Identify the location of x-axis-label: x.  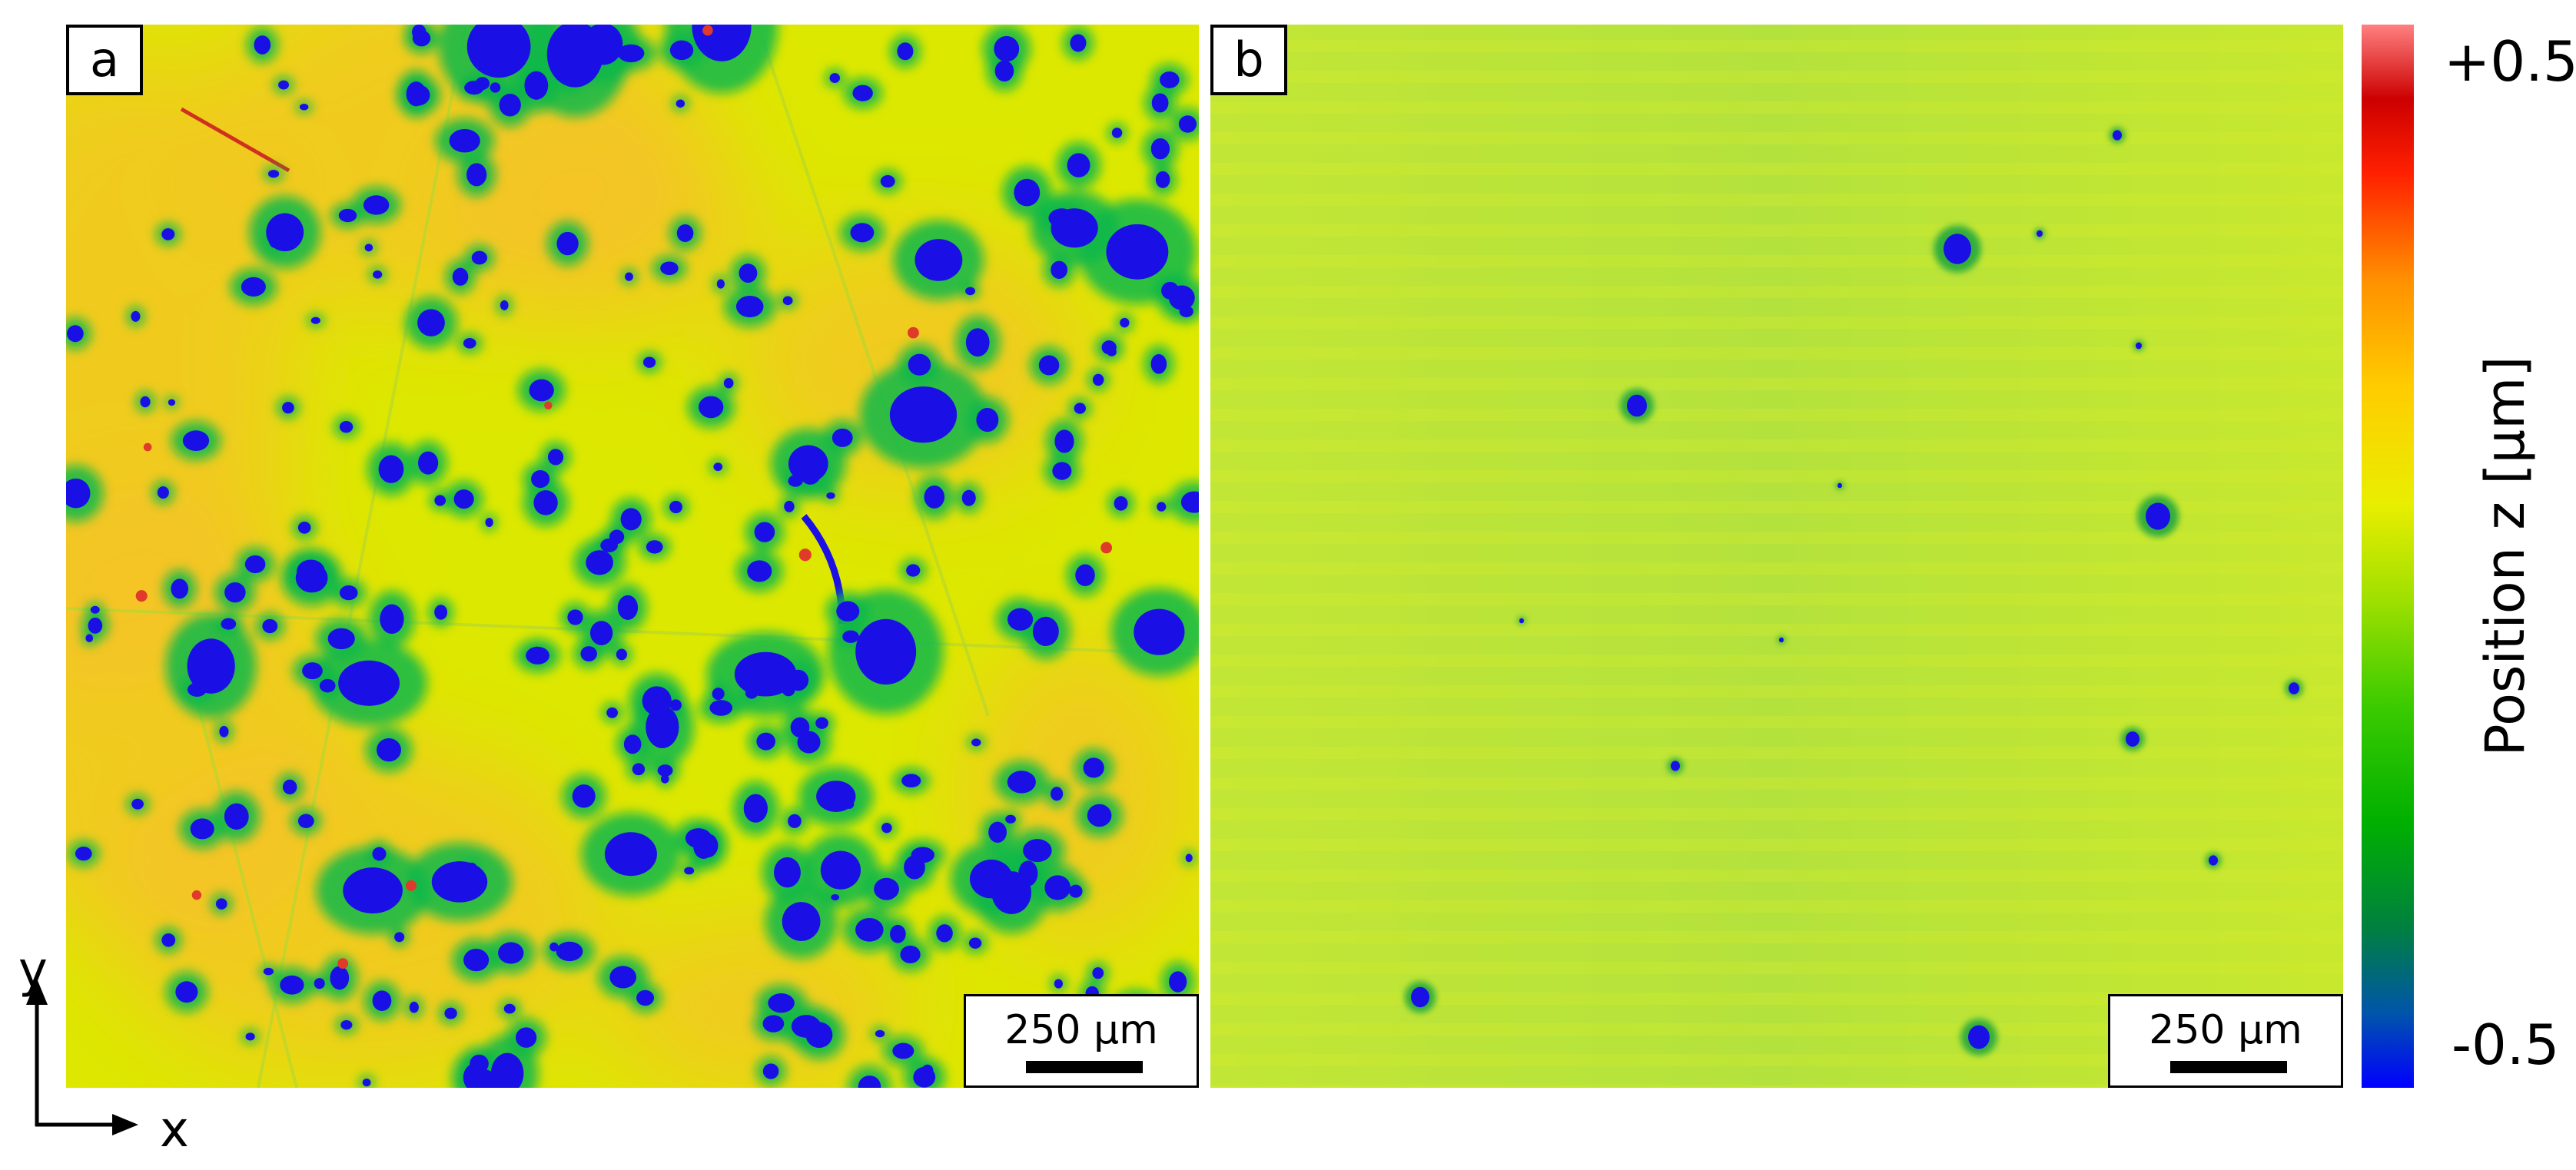
(174, 1130).